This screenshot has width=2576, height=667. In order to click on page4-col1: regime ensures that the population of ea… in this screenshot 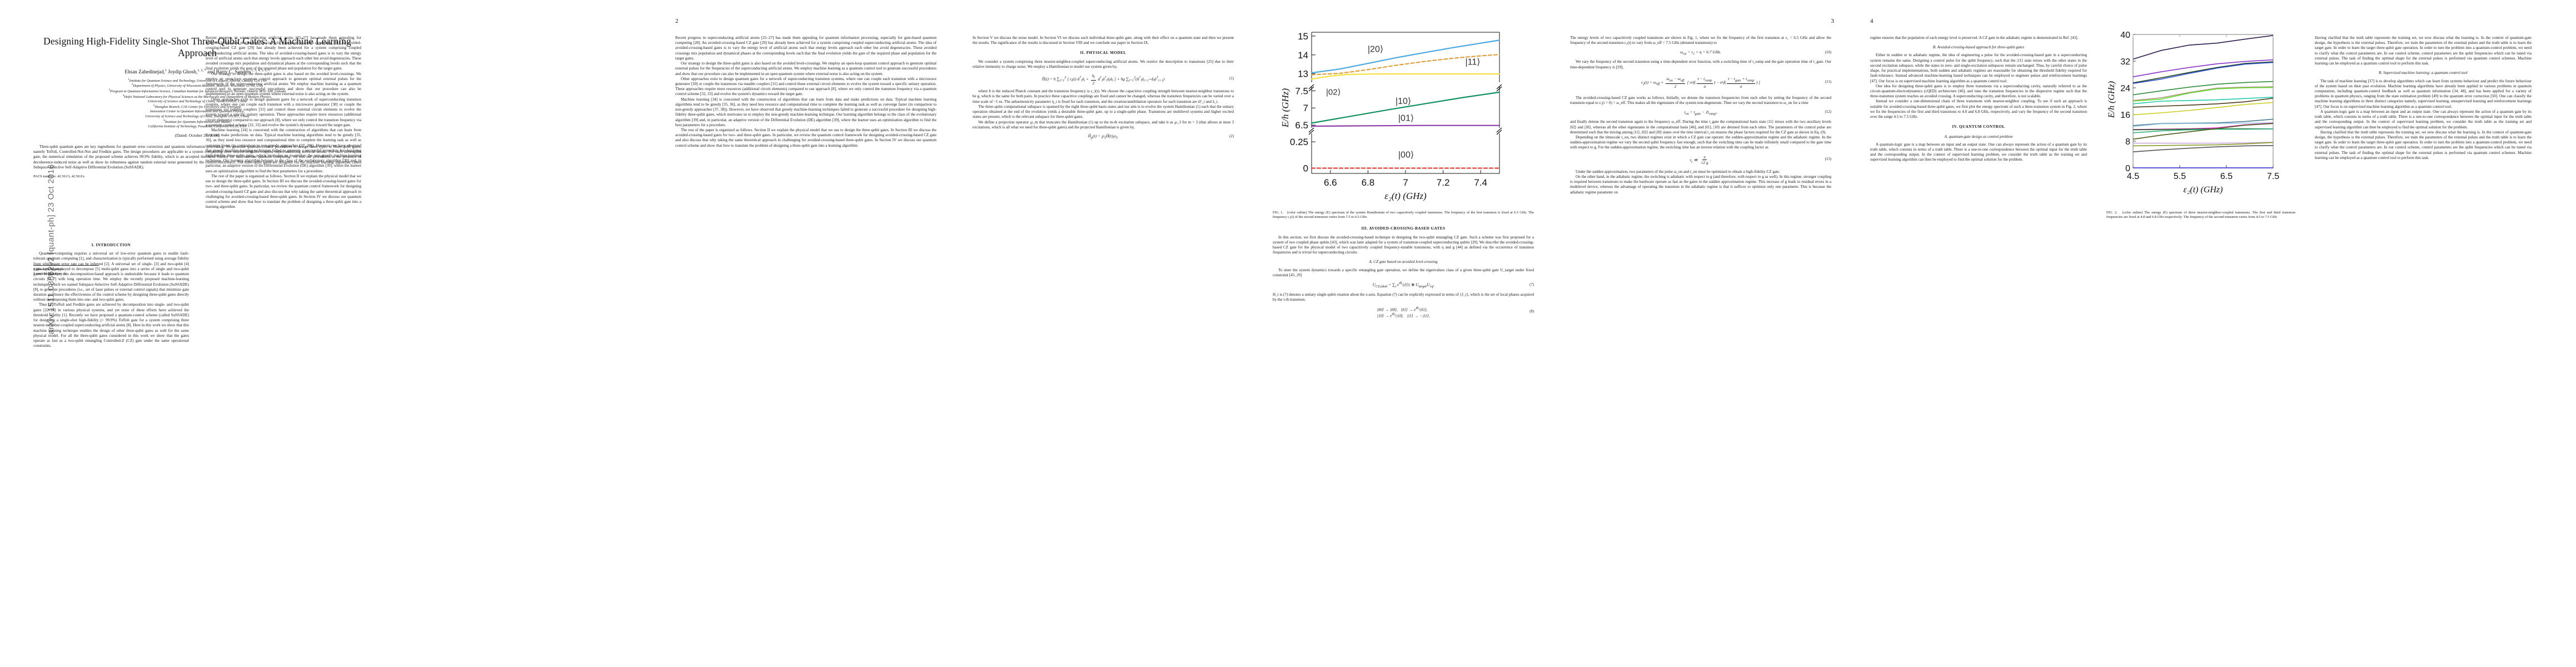, I will do `click(1978, 99)`.